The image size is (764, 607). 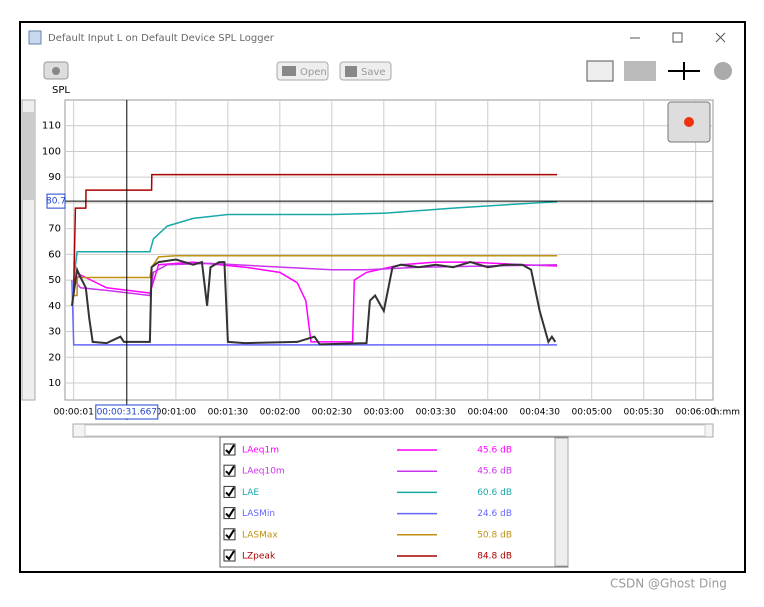 What do you see at coordinates (494, 557) in the screenshot?
I see `legend-readout: 84.8 dB` at bounding box center [494, 557].